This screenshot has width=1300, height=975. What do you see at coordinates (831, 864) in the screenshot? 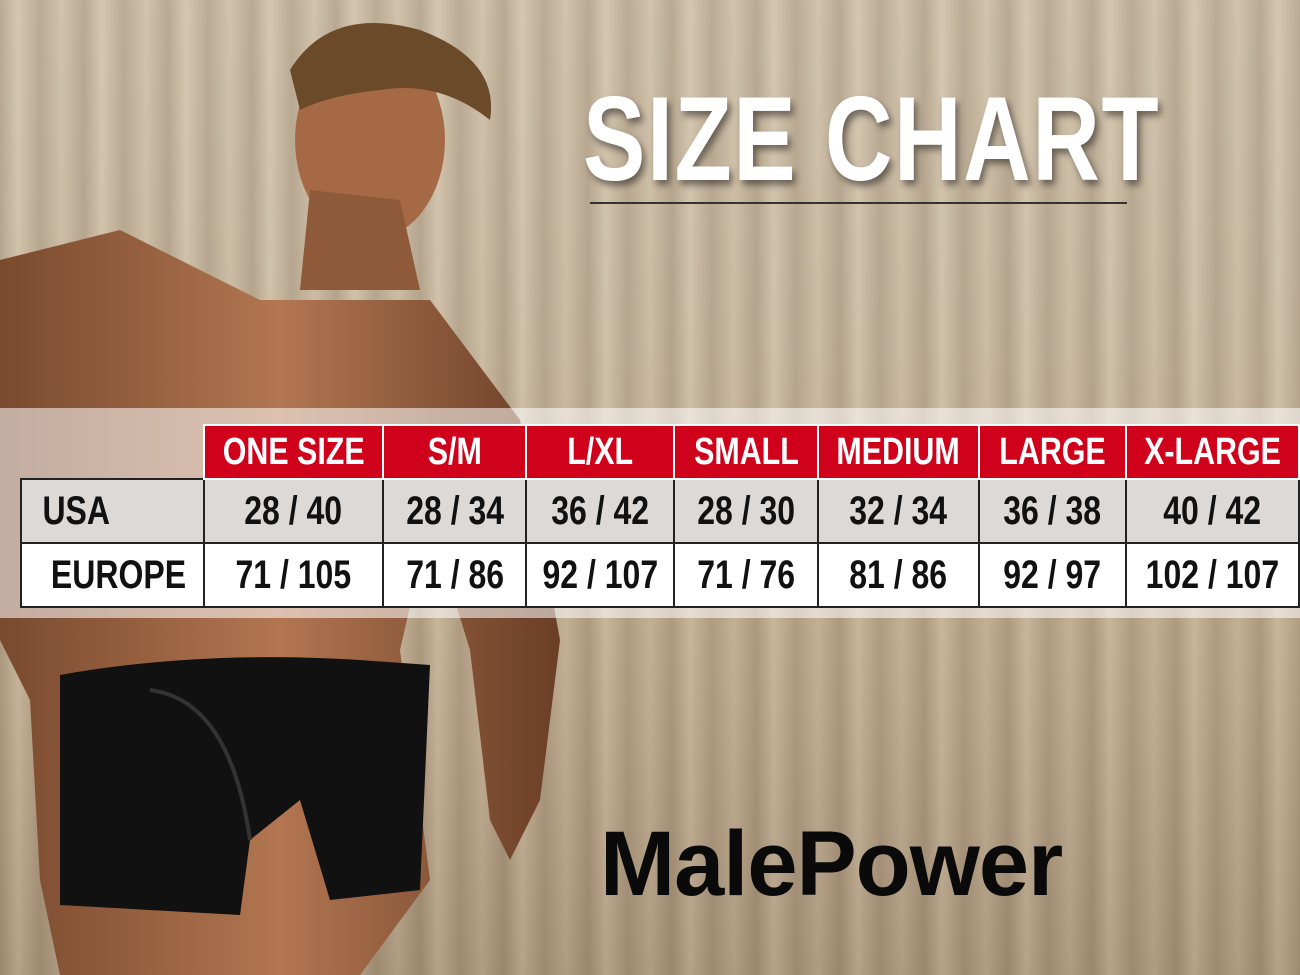
I see `brand-logo: MalePower` at bounding box center [831, 864].